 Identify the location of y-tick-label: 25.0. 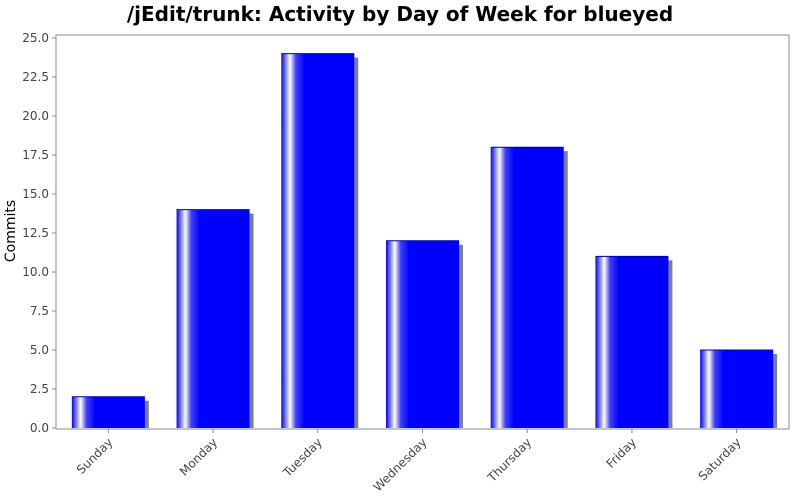
(35, 38).